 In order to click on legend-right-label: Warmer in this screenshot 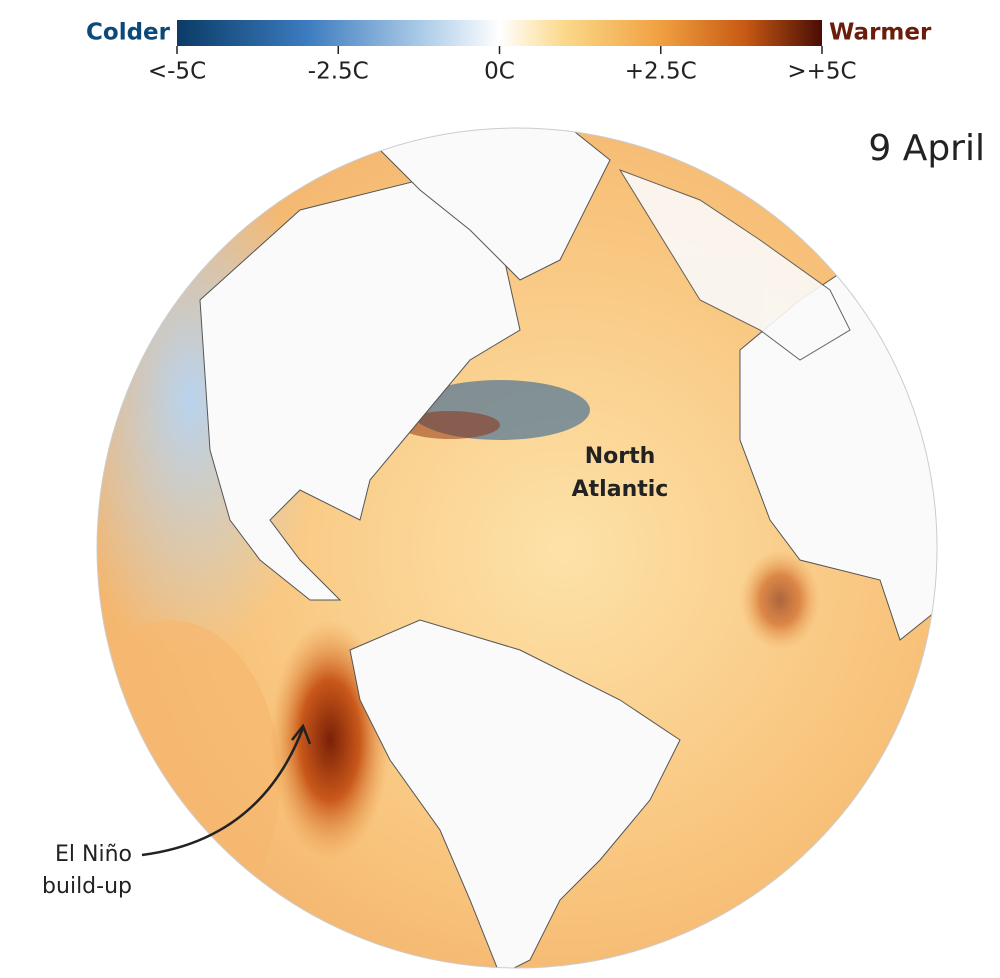, I will do `click(880, 33)`.